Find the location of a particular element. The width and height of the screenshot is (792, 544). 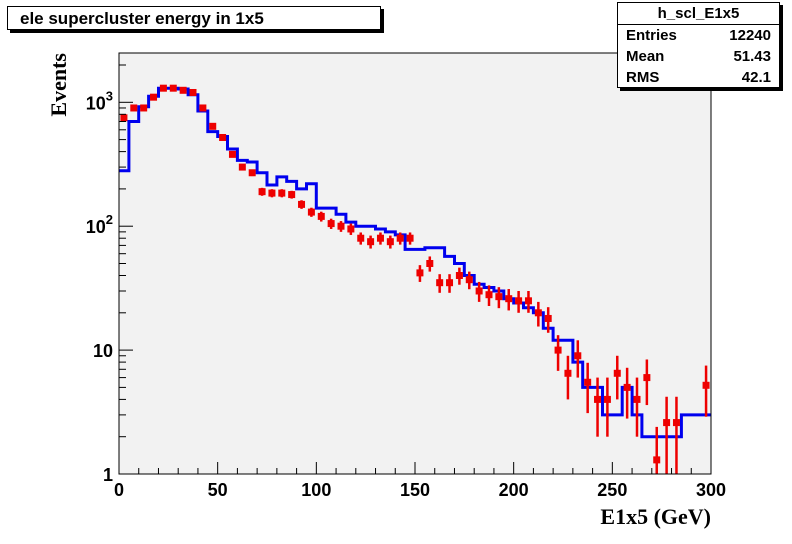

x-axis-label: E1x5 (GeV) is located at coordinates (655, 516).